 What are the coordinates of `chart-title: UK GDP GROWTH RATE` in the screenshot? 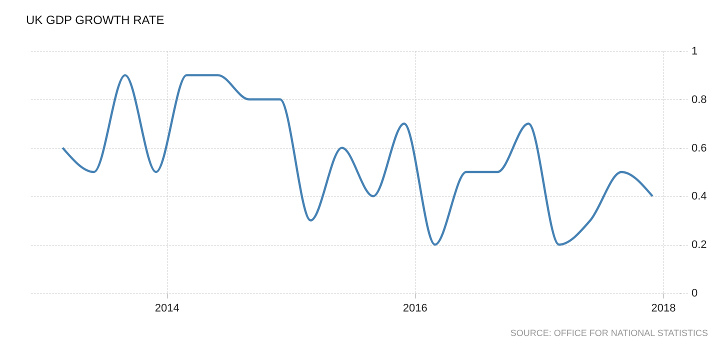 It's located at (95, 20).